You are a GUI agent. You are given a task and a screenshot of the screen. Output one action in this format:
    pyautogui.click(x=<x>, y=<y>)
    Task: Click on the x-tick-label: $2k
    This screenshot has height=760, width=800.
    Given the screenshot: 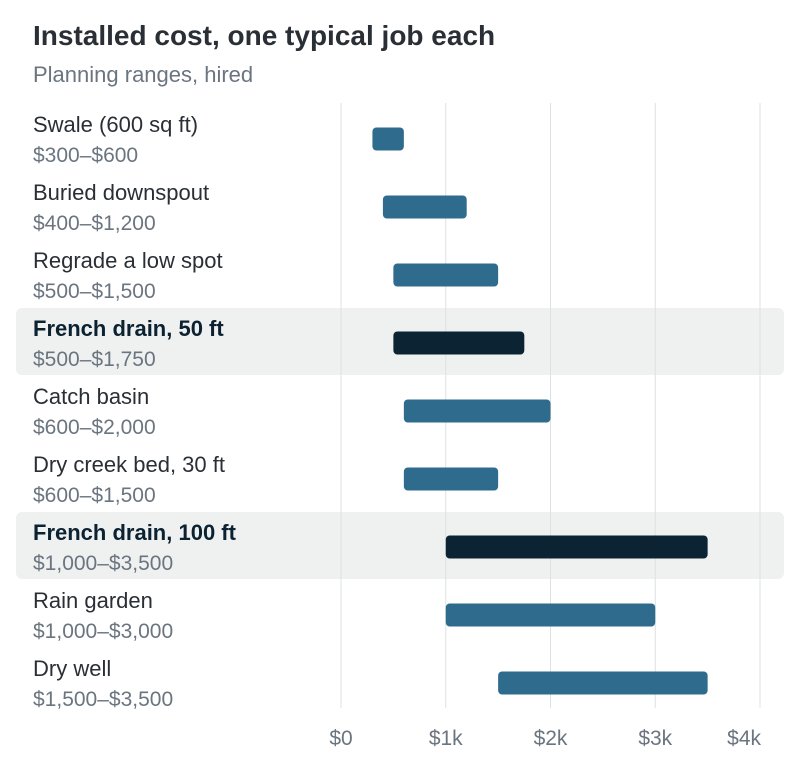 What is the action you would take?
    pyautogui.click(x=551, y=738)
    